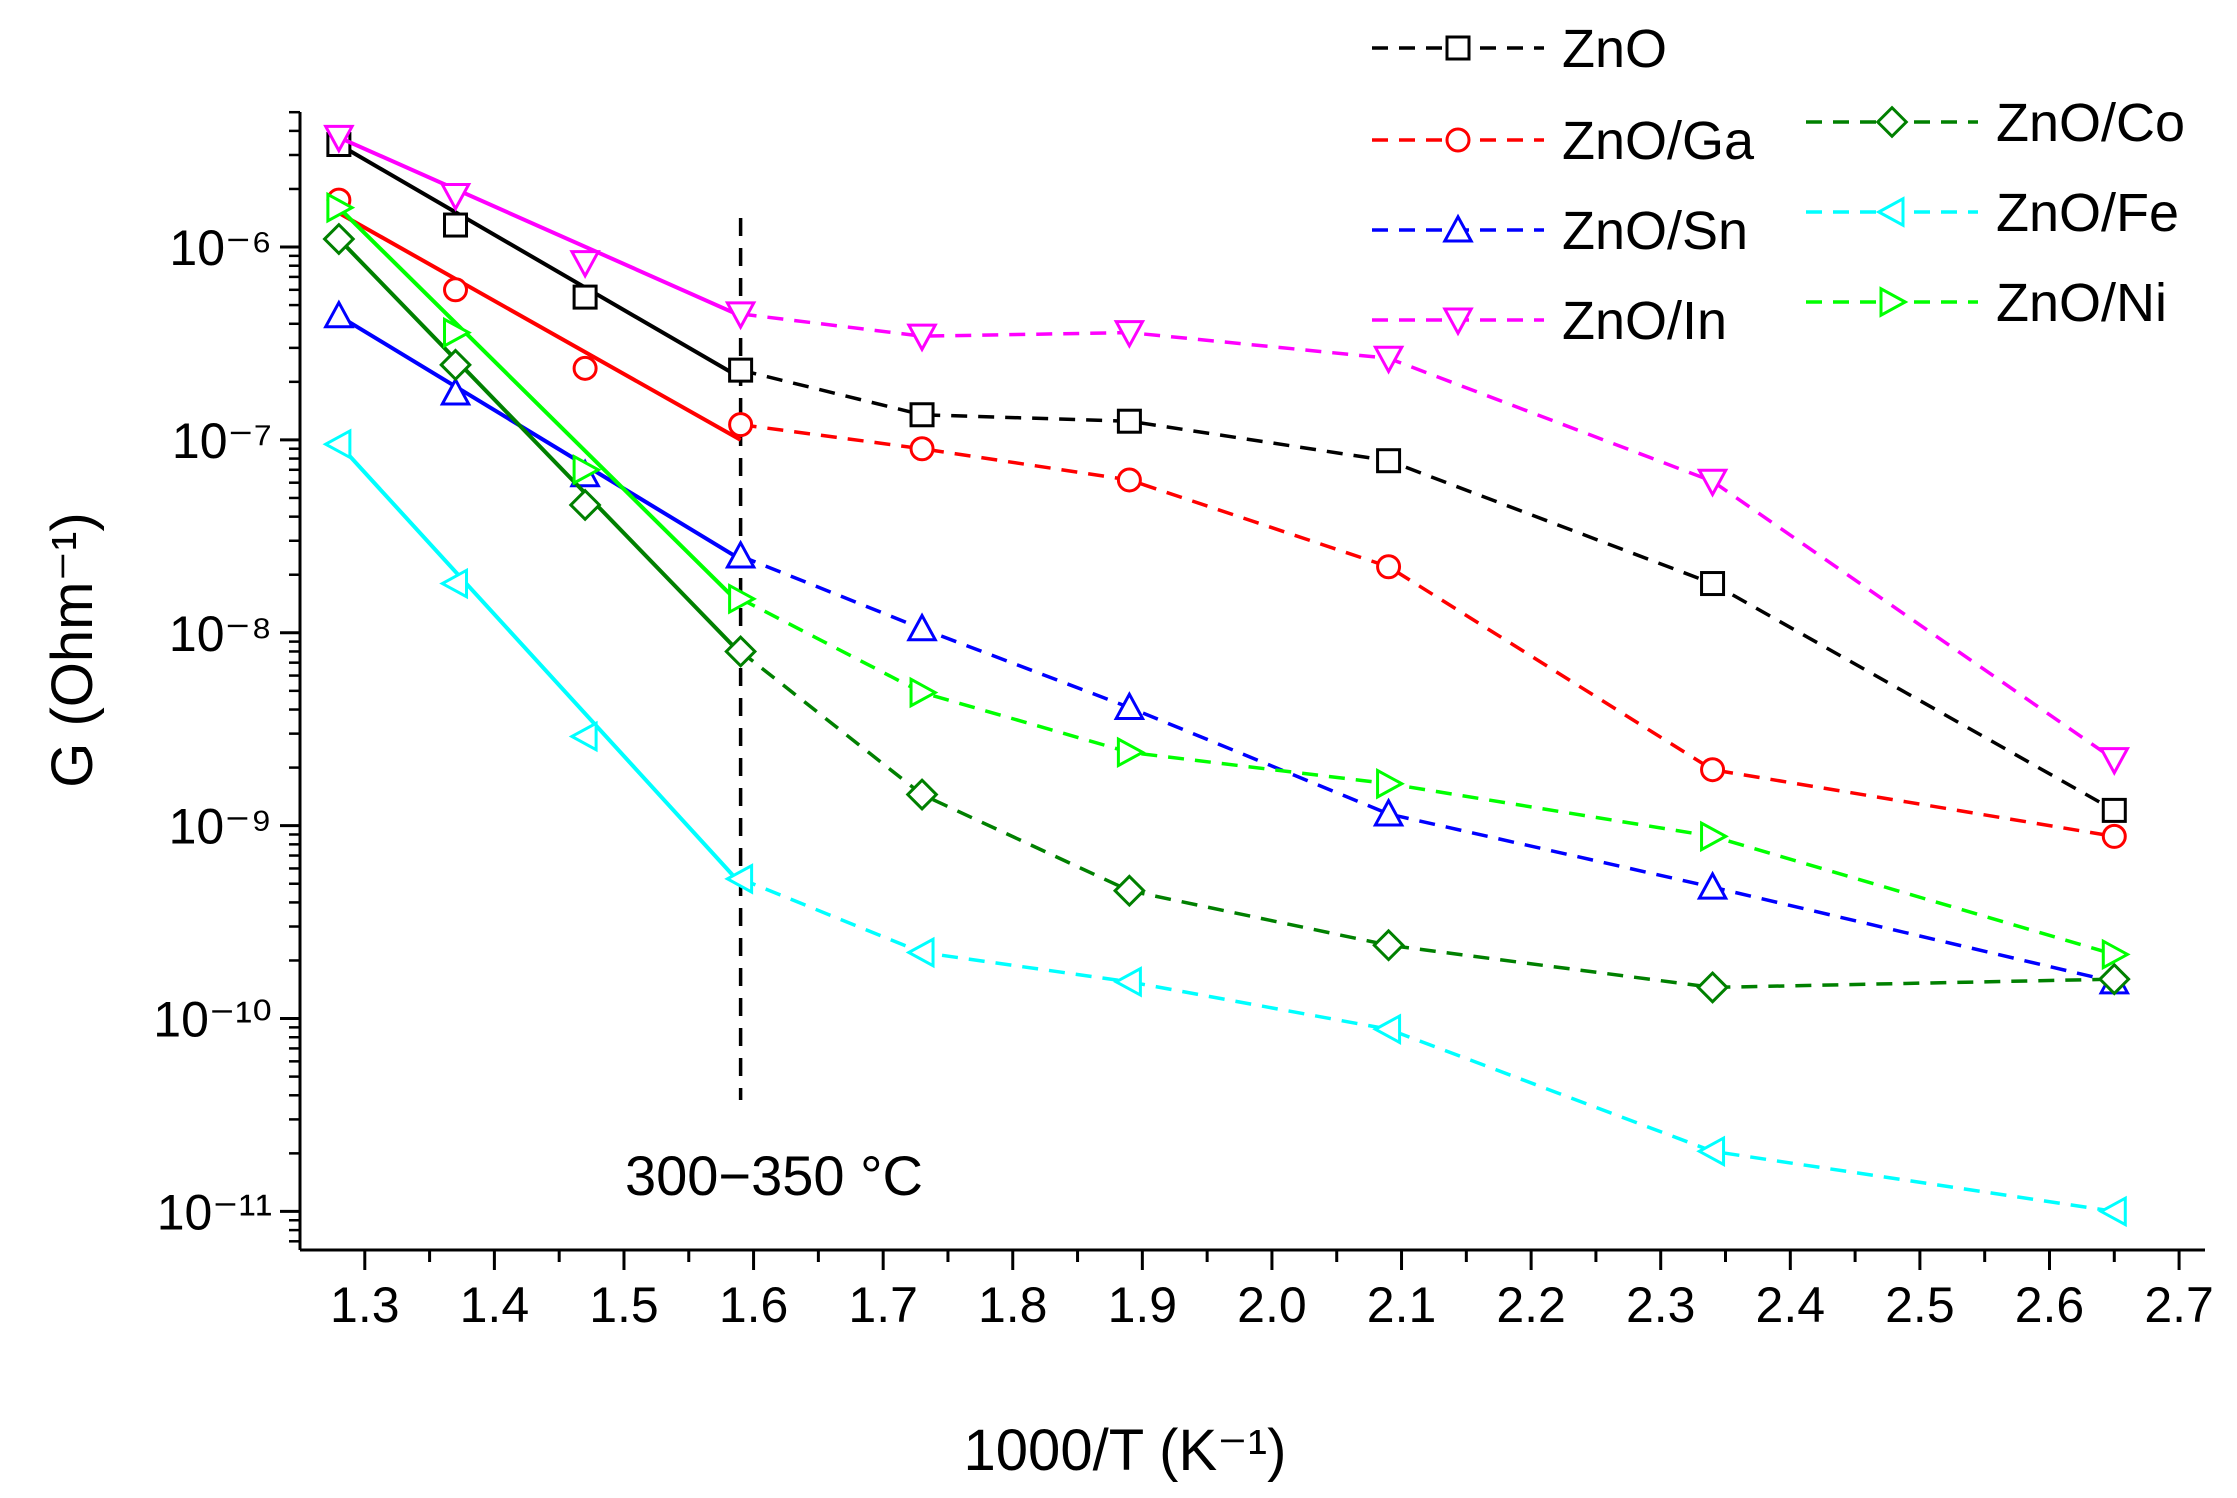 The height and width of the screenshot is (1498, 2237). What do you see at coordinates (1531, 1305) in the screenshot?
I see `x-tick-label: 2.2` at bounding box center [1531, 1305].